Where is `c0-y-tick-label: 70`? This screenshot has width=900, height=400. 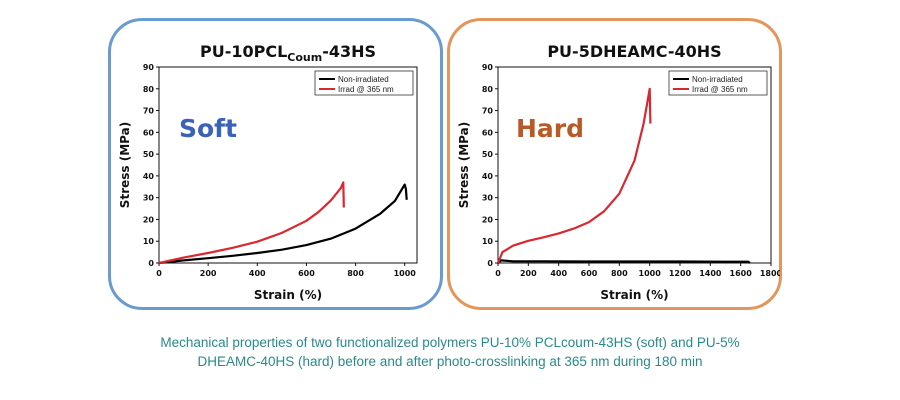 c0-y-tick-label: 70 is located at coordinates (149, 111).